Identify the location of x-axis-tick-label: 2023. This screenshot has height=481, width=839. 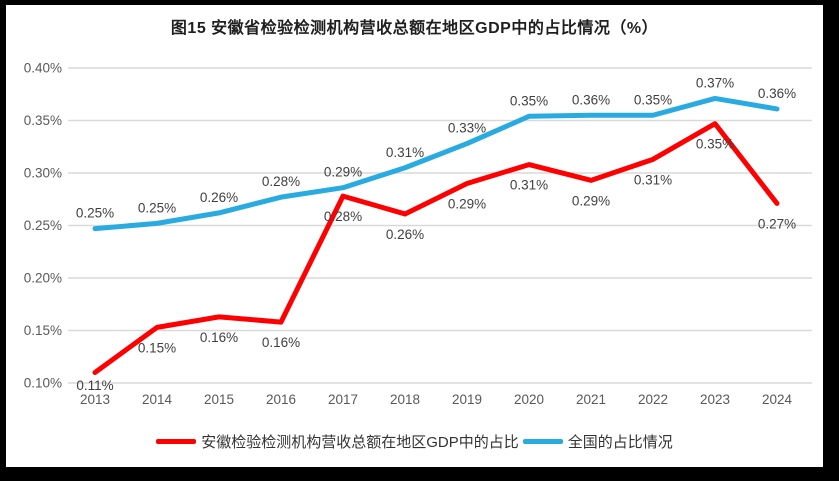
(715, 399).